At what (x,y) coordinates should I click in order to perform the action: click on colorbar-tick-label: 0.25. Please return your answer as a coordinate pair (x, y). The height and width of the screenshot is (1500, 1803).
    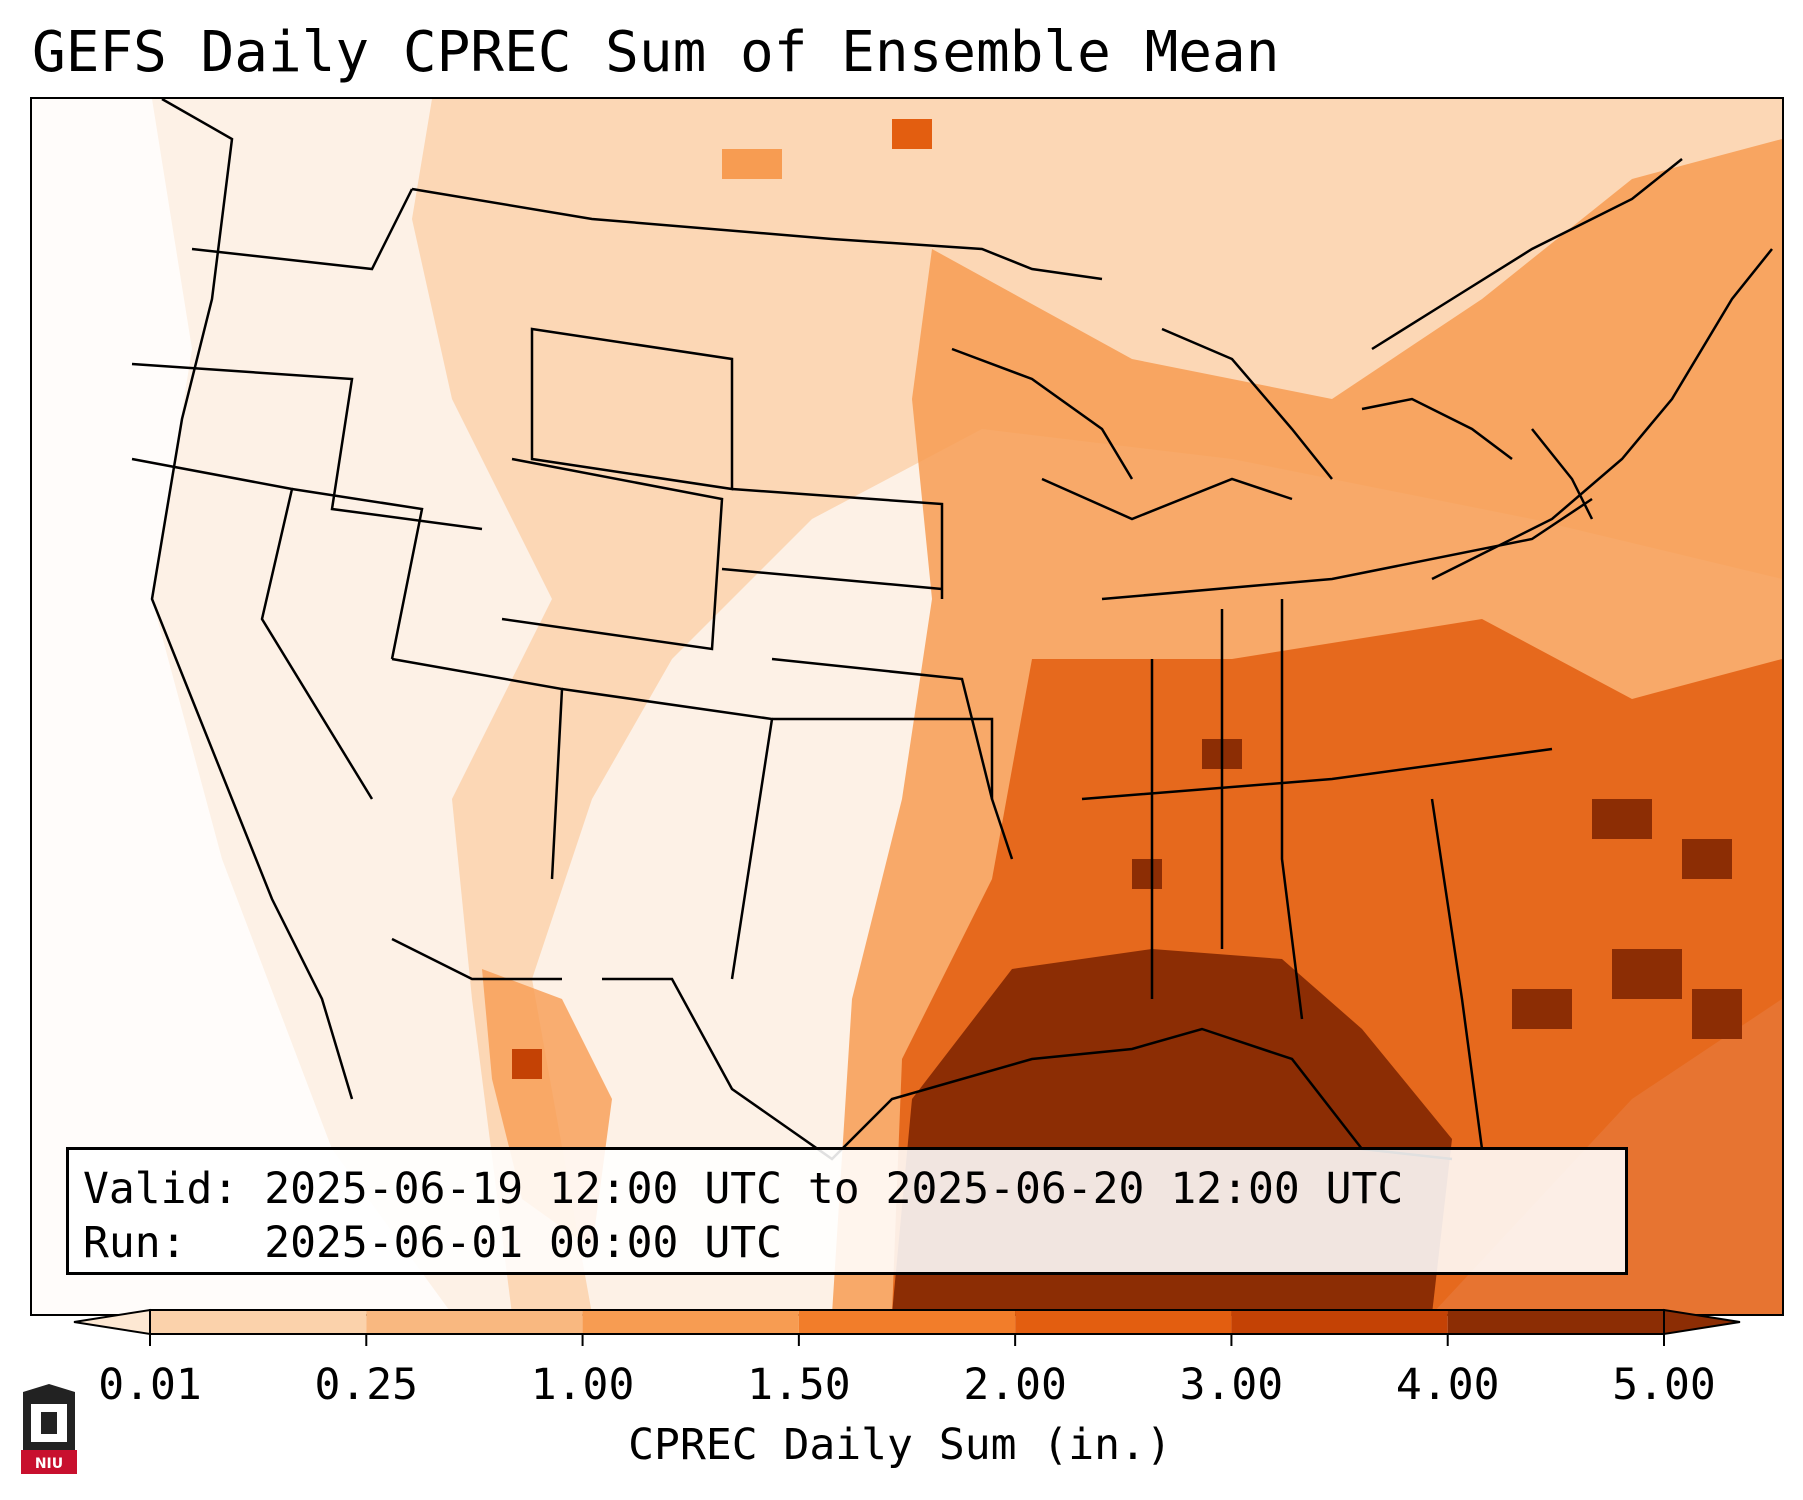
    Looking at the image, I should click on (366, 1385).